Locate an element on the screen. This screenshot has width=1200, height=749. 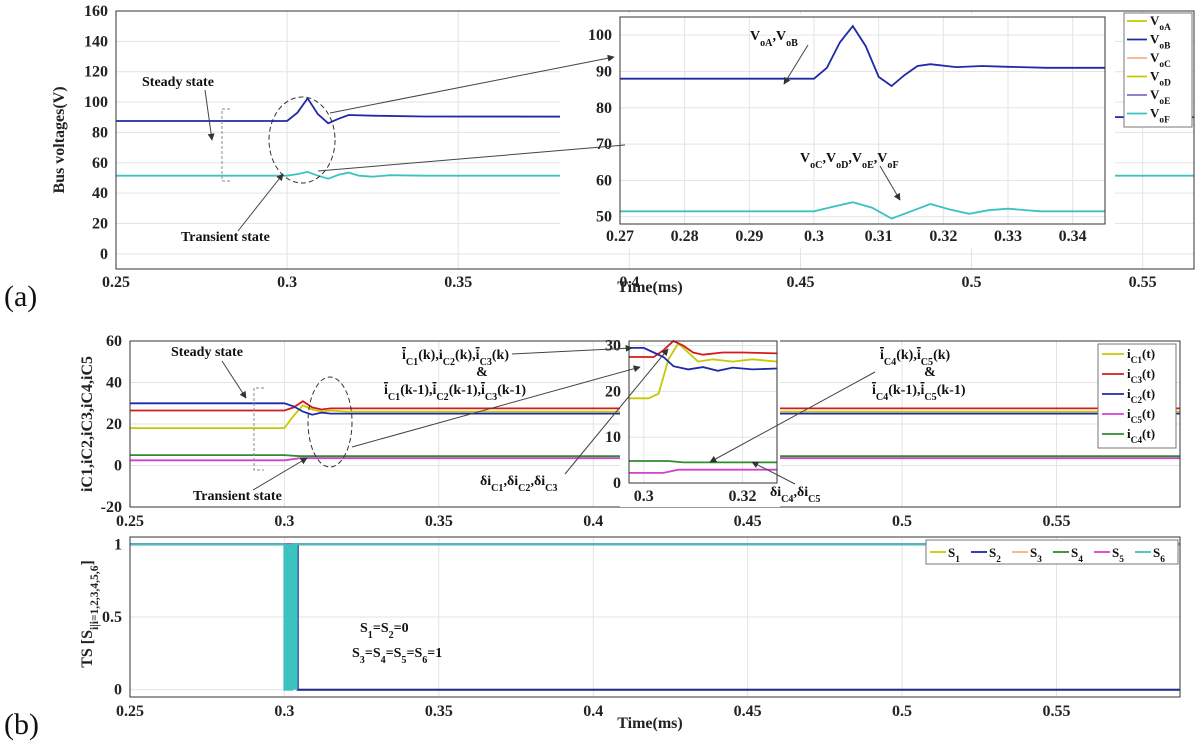
series-line-ic1t is located at coordinates (703, 370).